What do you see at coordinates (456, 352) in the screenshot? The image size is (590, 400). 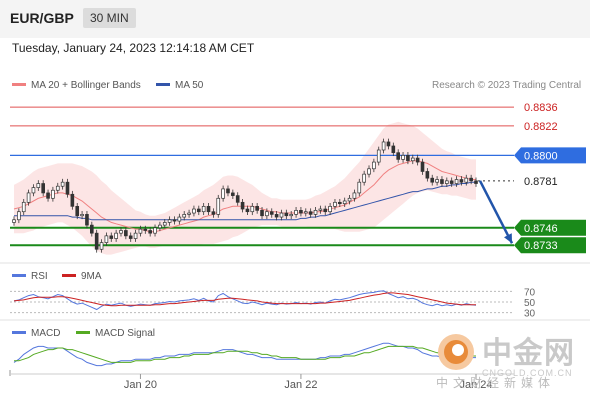 I see `watermark-logo-icon` at bounding box center [456, 352].